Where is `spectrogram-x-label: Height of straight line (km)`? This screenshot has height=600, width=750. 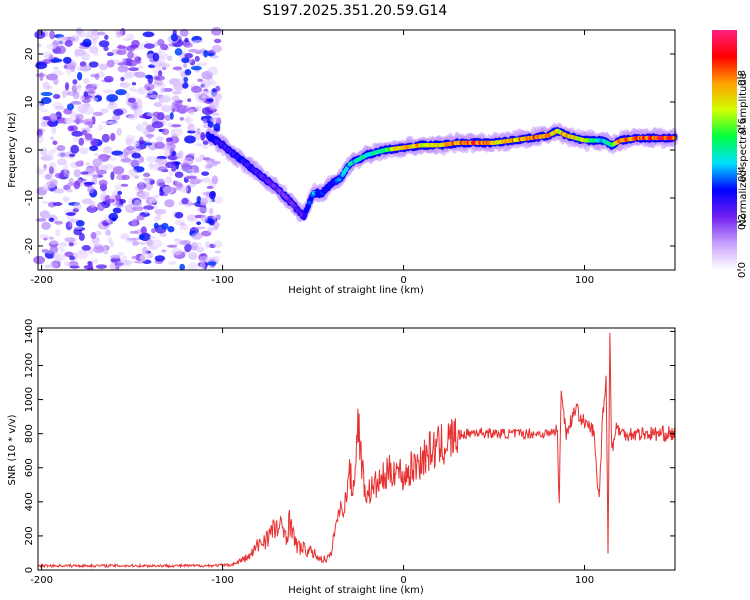
spectrogram-x-label: Height of straight line (km) is located at coordinates (356, 290).